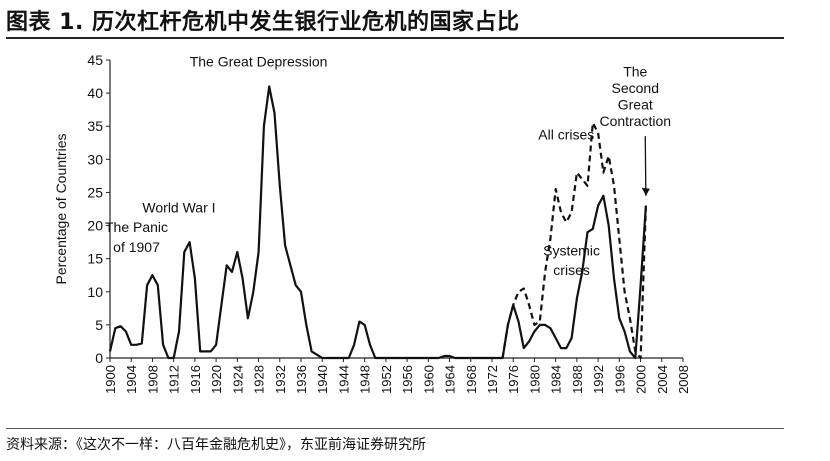  I want to click on x-tick-label: 1936, so click(301, 379).